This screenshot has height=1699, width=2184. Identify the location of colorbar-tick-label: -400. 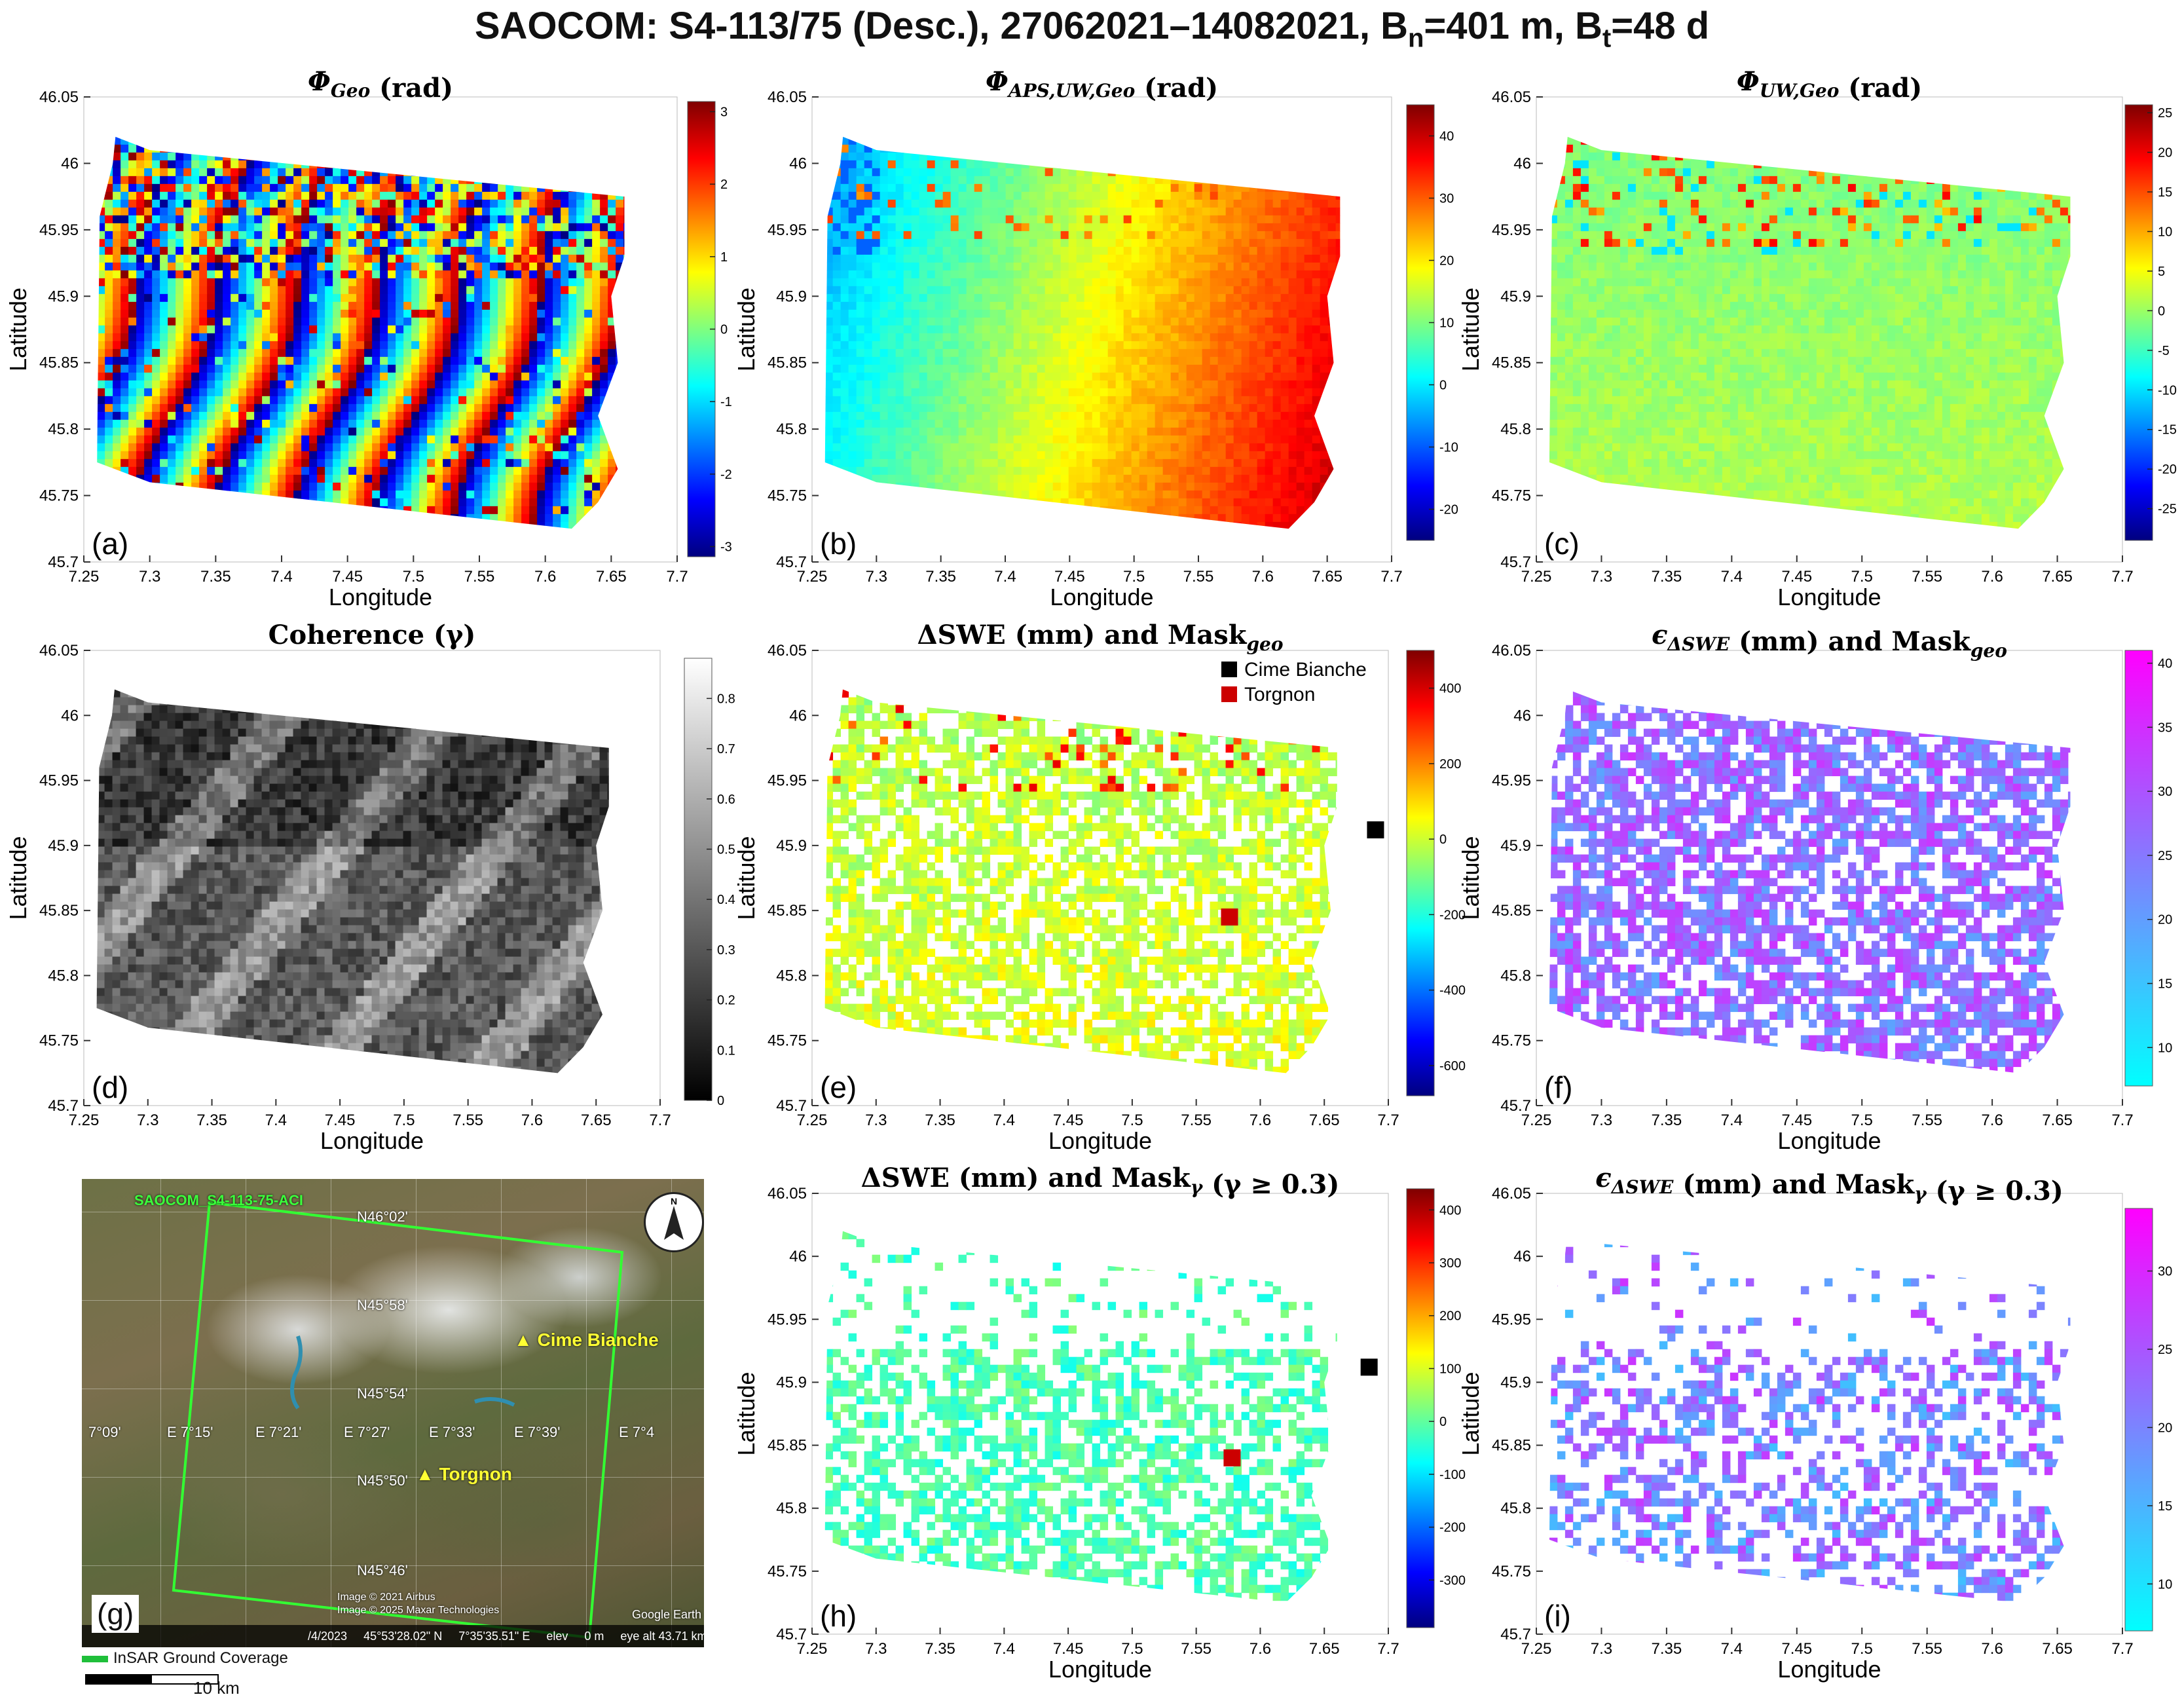
(1452, 991).